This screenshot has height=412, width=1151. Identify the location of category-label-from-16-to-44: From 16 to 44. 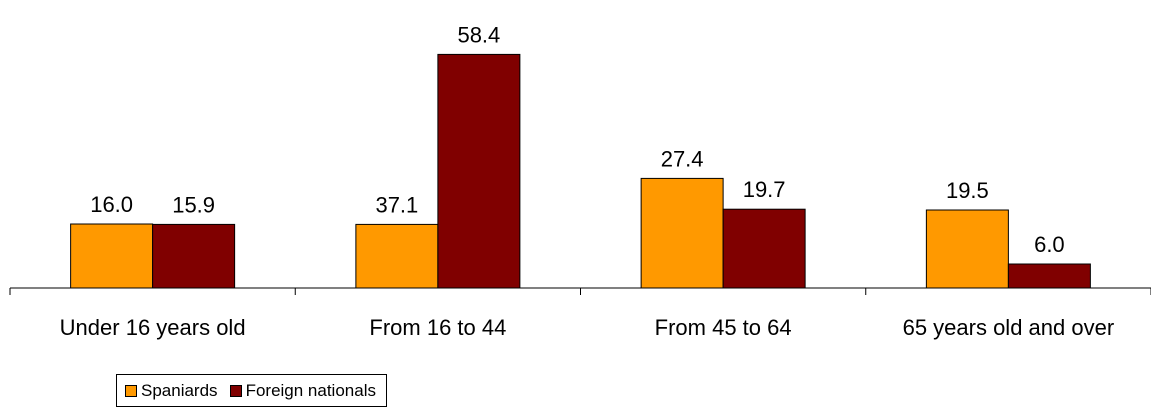
(437, 327).